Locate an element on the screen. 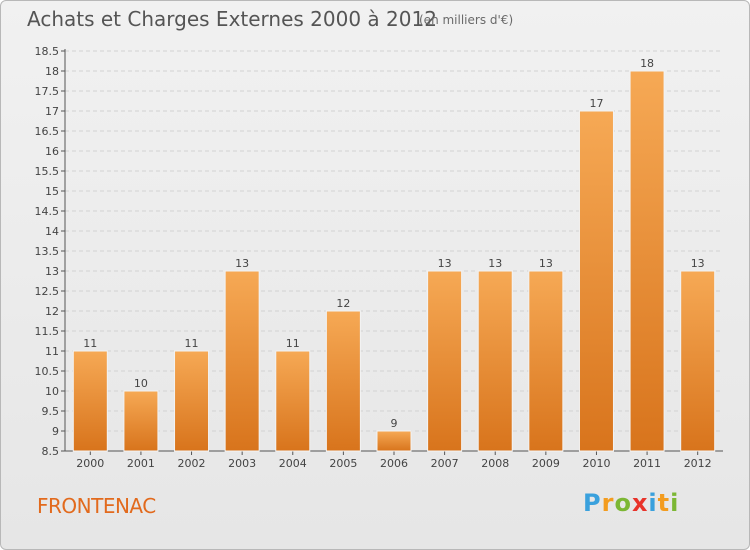 This screenshot has height=550, width=750. bar-value-label: 18 is located at coordinates (647, 63).